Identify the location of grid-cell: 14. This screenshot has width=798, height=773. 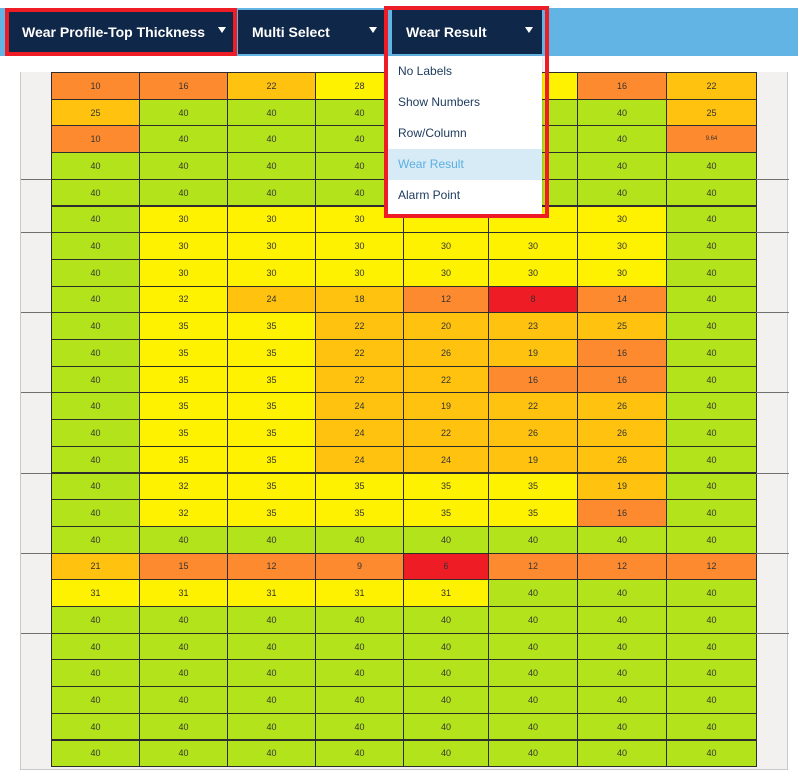
(622, 299).